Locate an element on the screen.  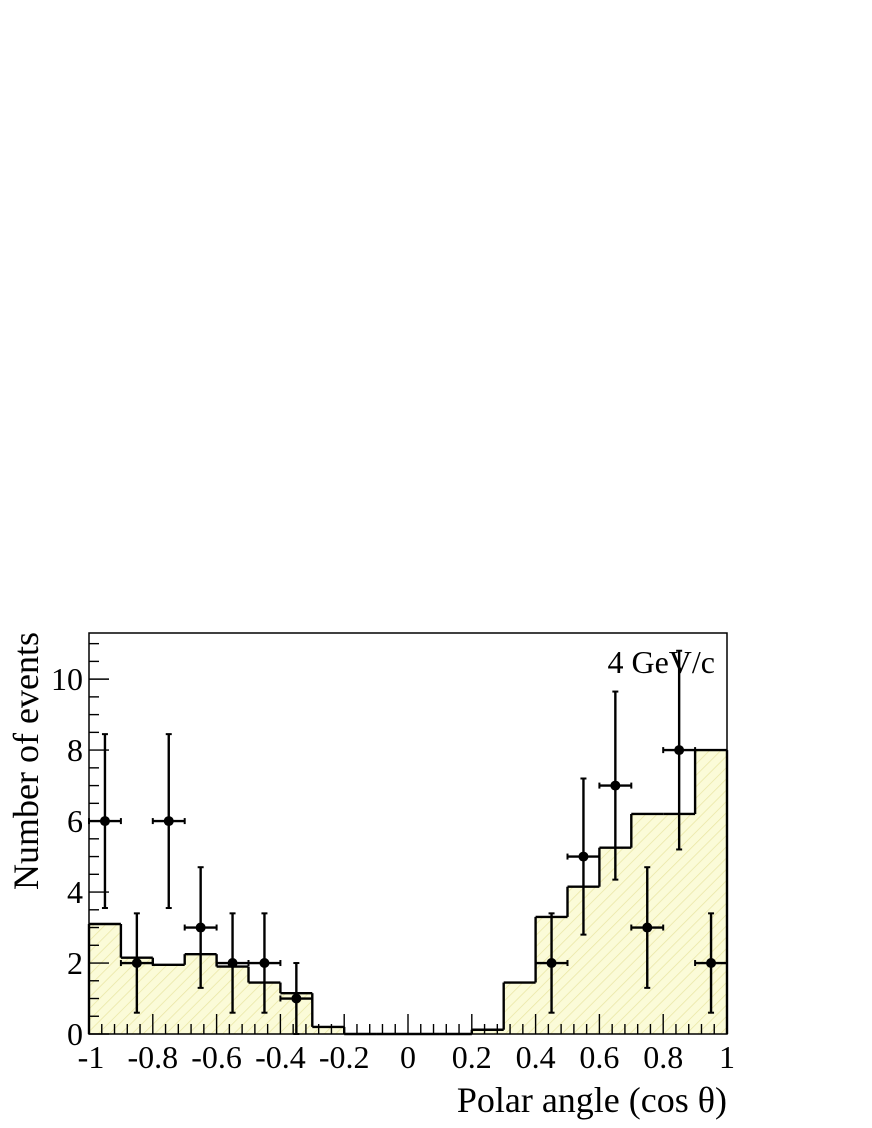
y-tick-label: 2 is located at coordinates (75, 963).